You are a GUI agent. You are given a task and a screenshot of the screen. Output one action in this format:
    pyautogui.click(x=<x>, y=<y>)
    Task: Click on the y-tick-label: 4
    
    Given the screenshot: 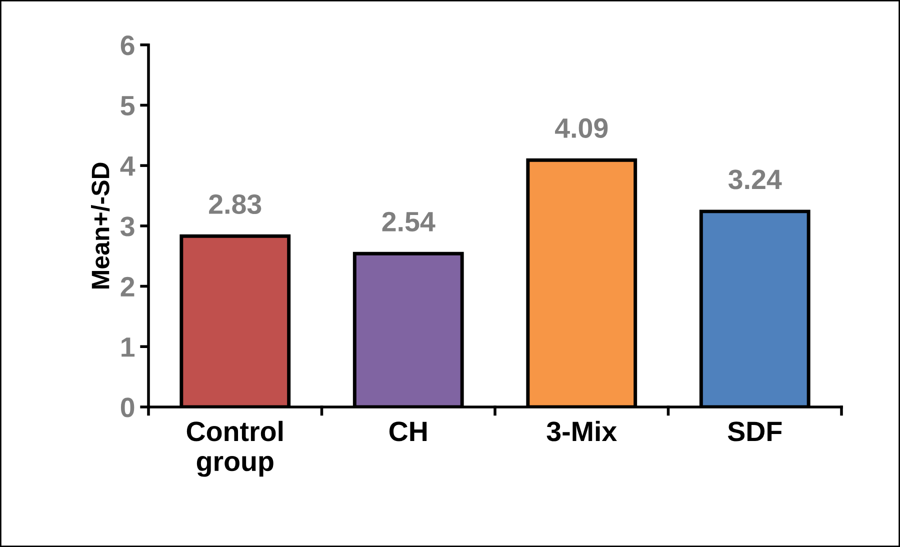 What is the action you would take?
    pyautogui.click(x=128, y=166)
    